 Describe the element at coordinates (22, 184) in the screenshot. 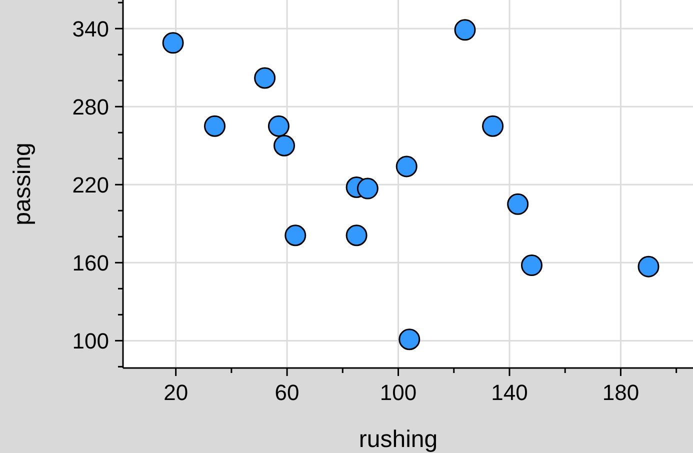

I see `y-axis-title: passing` at that location.